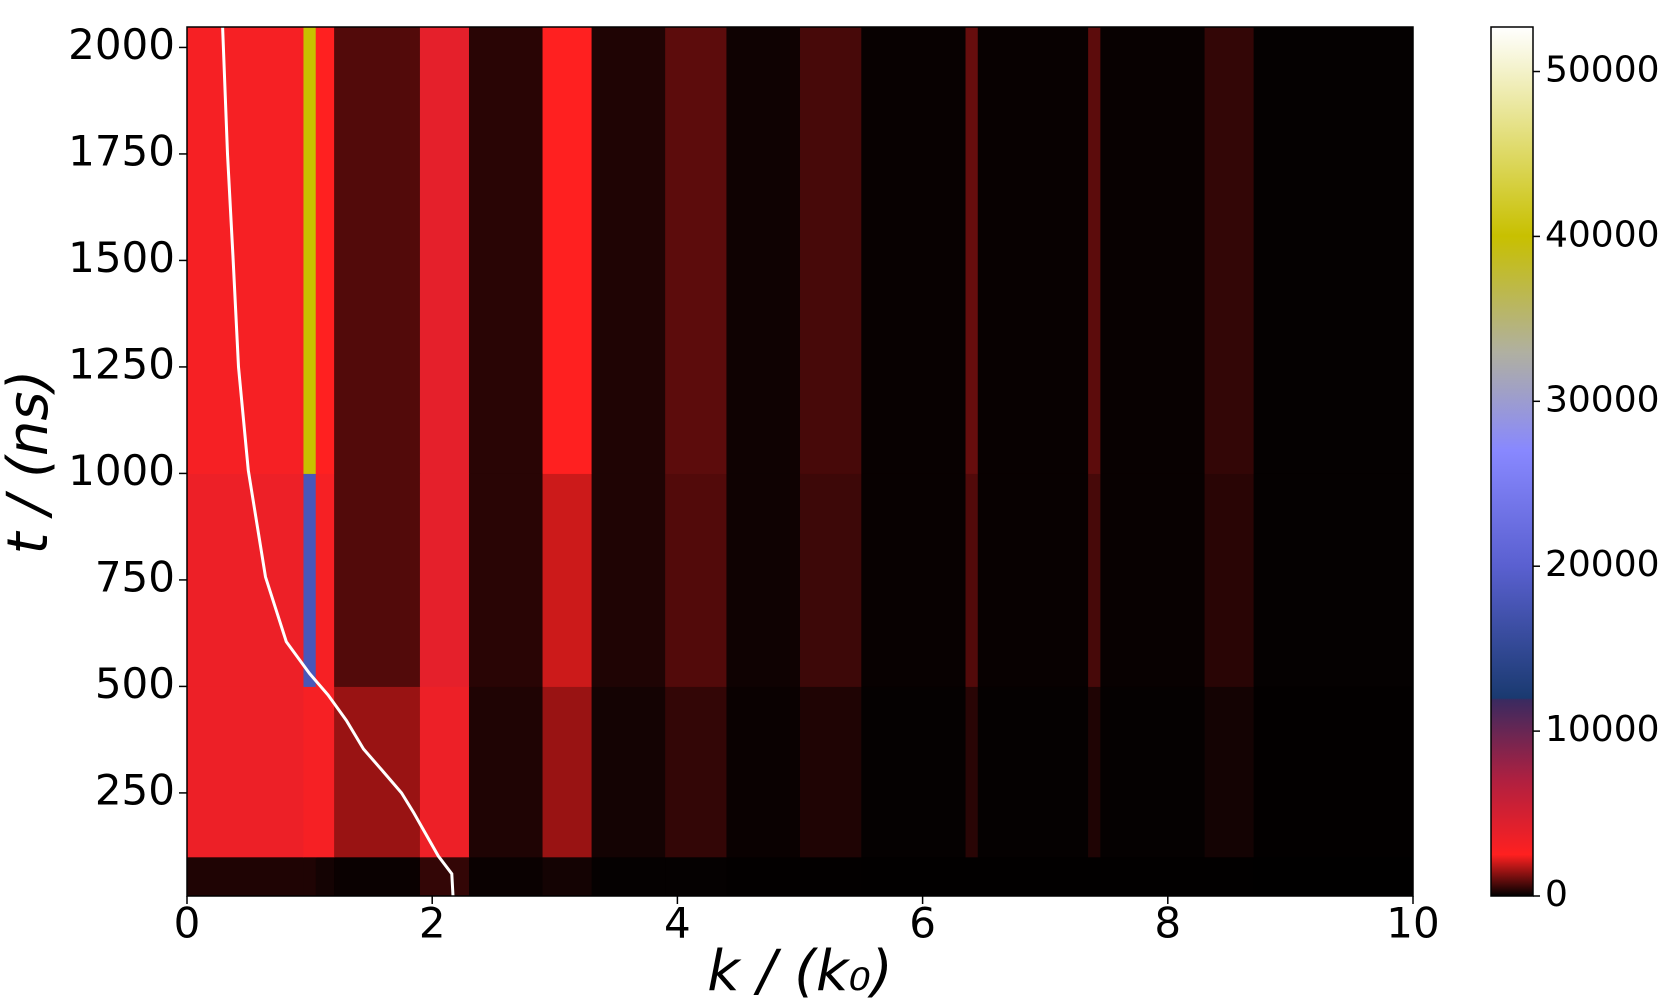  I want to click on x-tick-label: 10, so click(1412, 923).